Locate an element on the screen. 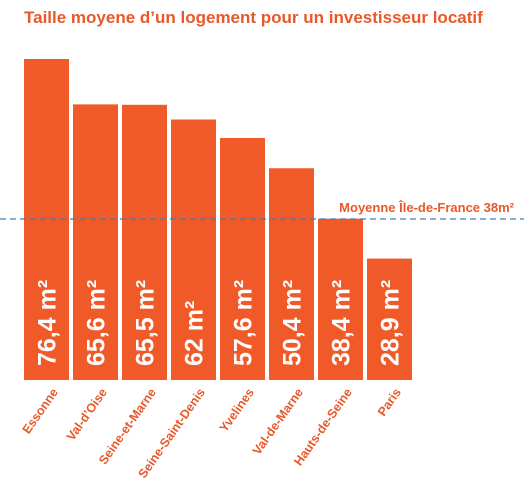 This screenshot has width=524, height=499. bar-value-label: 57,6 m² is located at coordinates (244, 323).